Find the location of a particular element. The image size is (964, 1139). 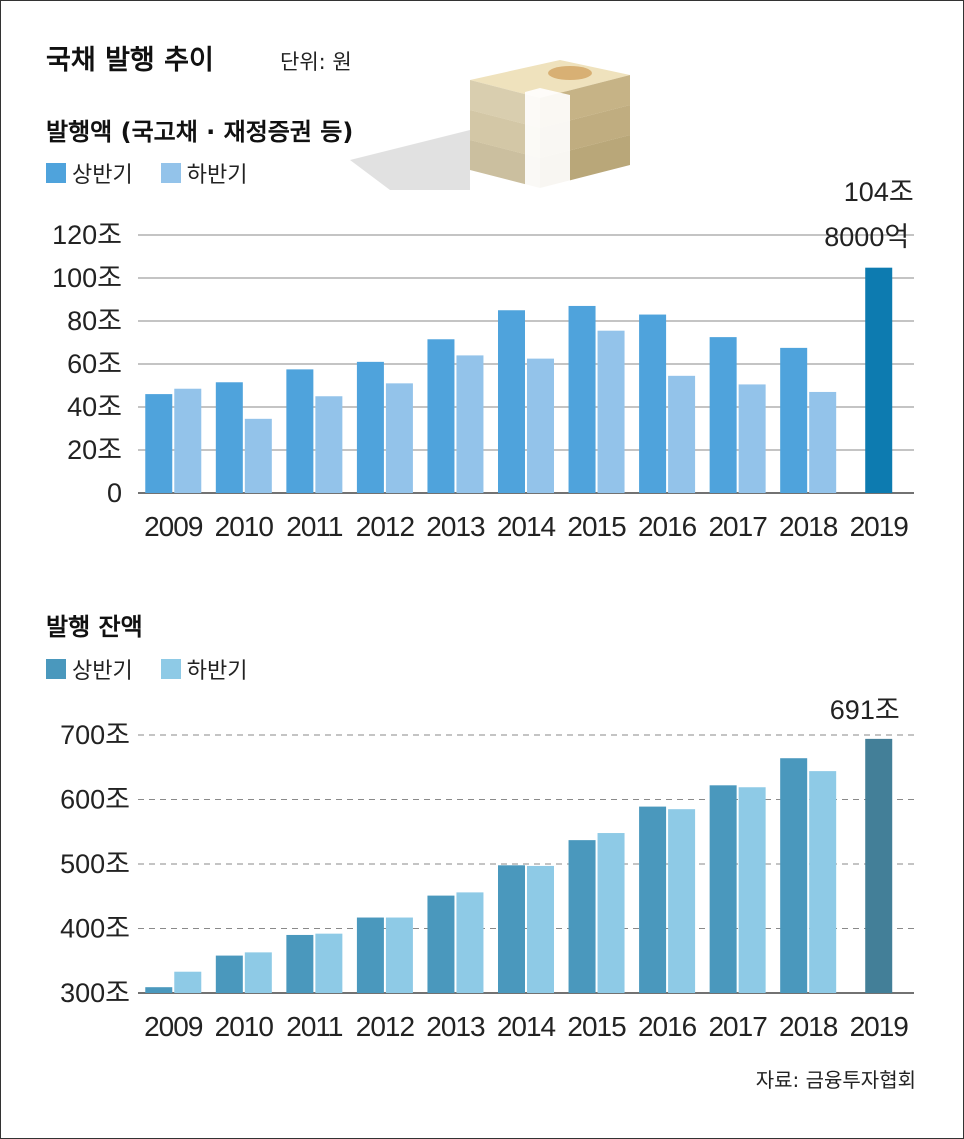

y-tick-label: 40조 is located at coordinates (94, 407).